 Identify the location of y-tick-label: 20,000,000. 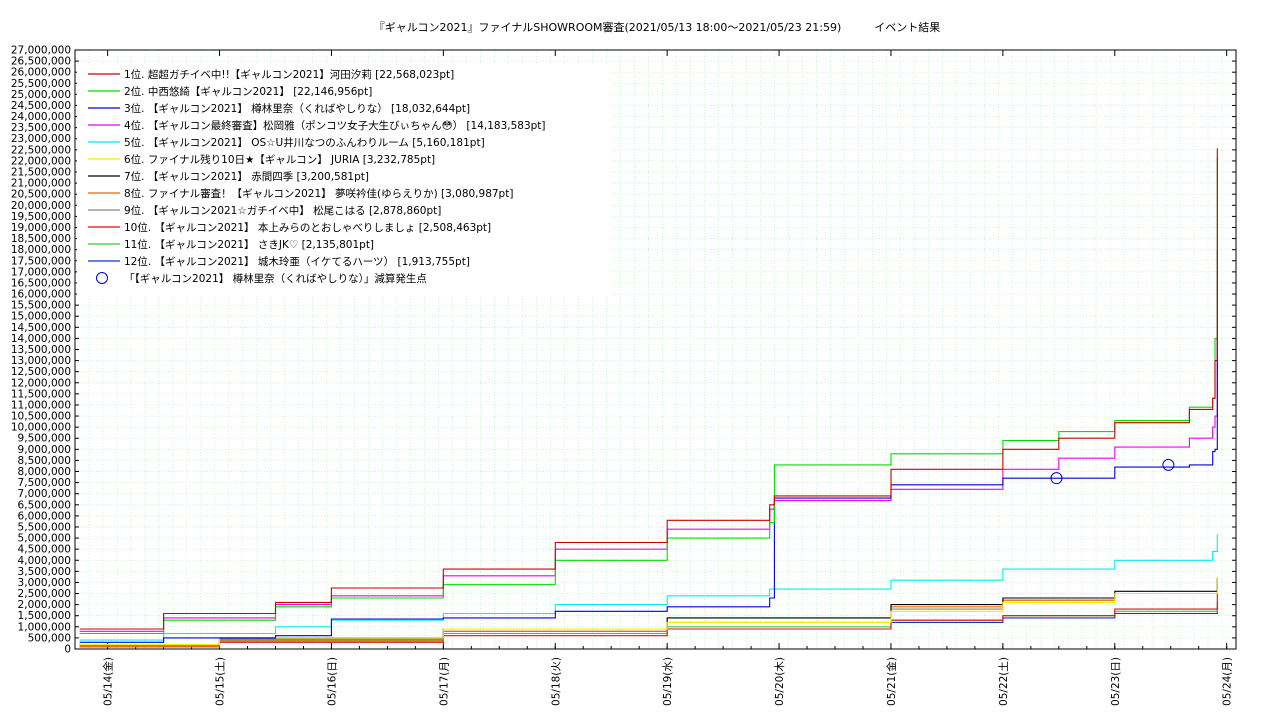
(41, 206).